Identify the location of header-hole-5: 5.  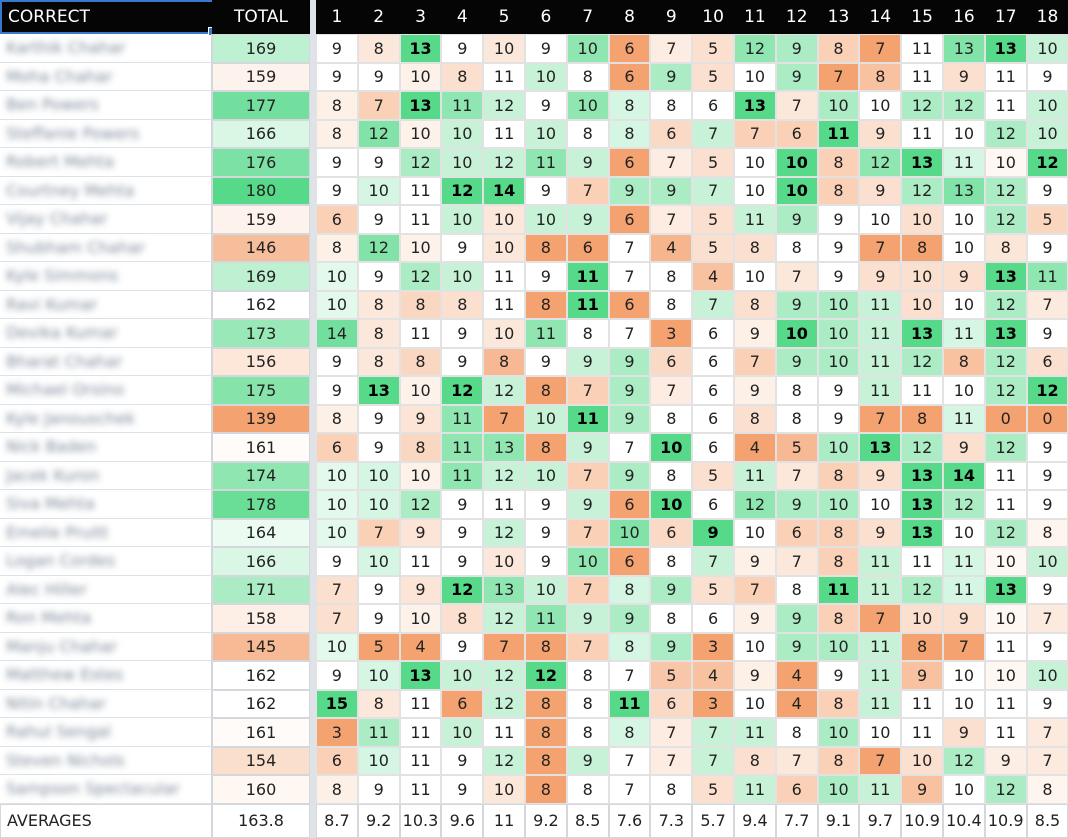
(504, 17).